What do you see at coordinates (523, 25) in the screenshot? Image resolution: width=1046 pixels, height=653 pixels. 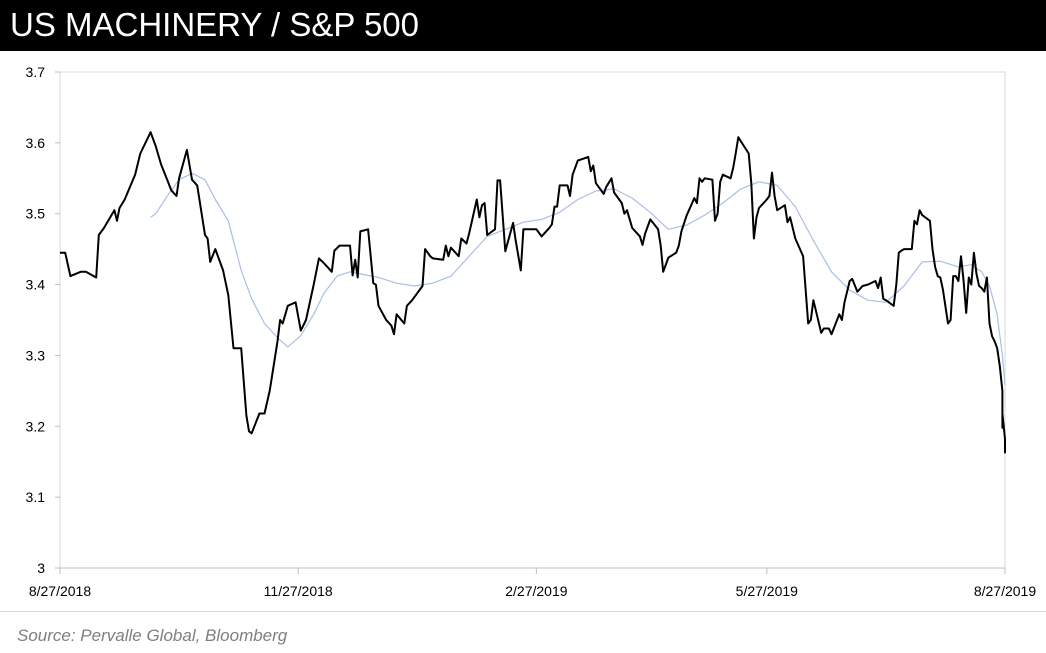 I see `title-bar: US MACHINERY / S&P 500` at bounding box center [523, 25].